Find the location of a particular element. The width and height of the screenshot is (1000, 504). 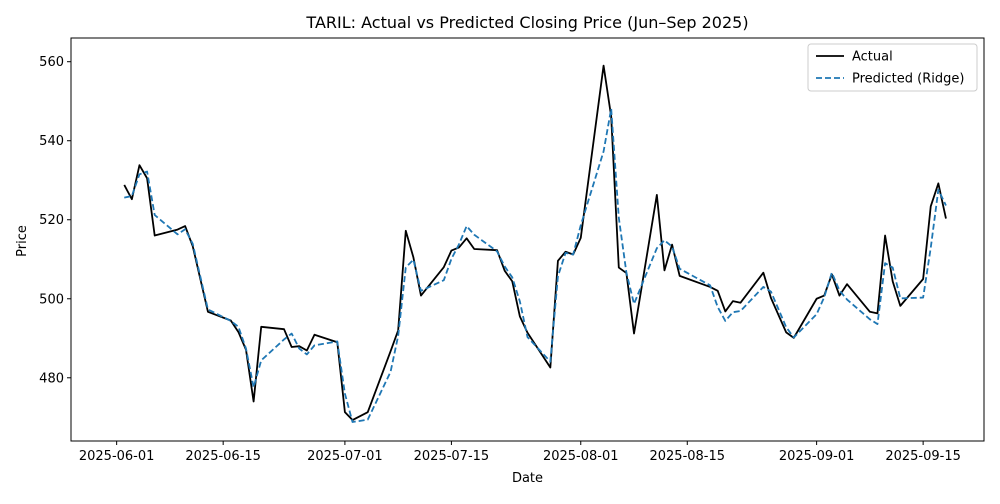

x-tick-label: 2025-07-15 is located at coordinates (452, 456).